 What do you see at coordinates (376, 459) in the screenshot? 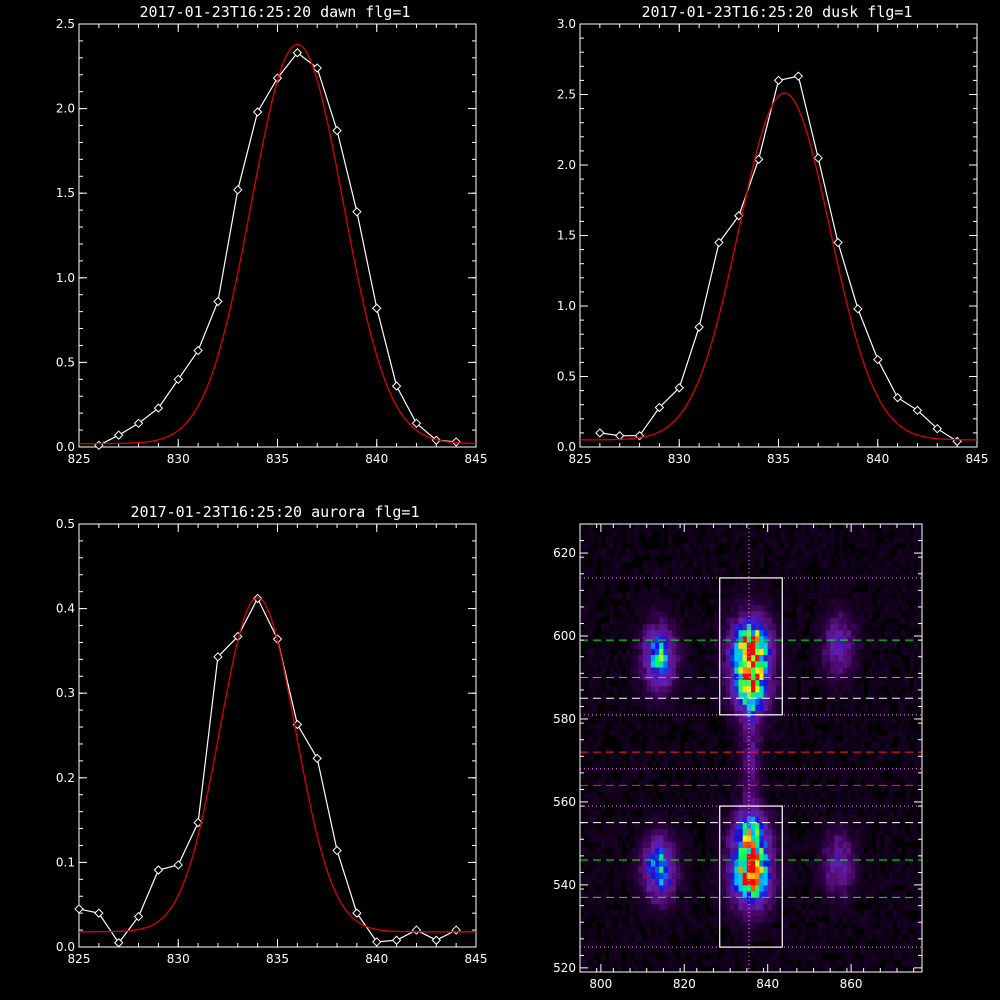
I see `x-tick-label: 840` at bounding box center [376, 459].